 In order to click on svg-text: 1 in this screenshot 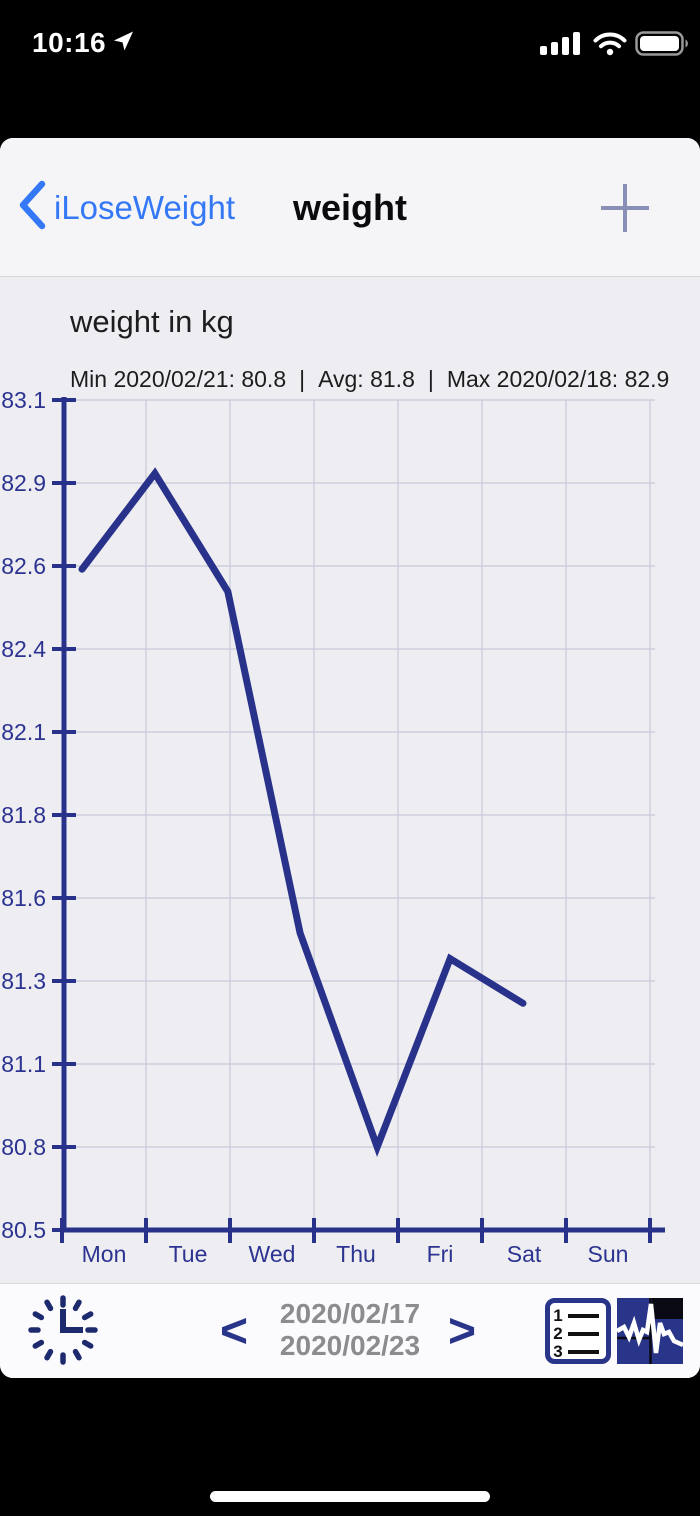, I will do `click(557, 1315)`.